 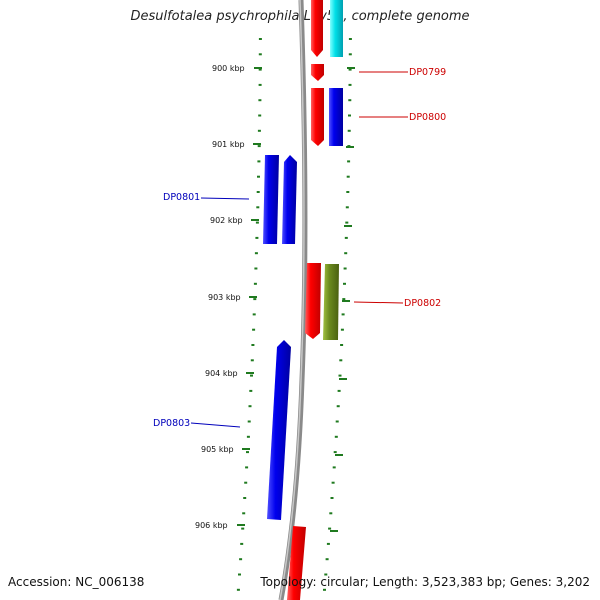 What do you see at coordinates (211, 525) in the screenshot?
I see `kbp-label-906: 906 kbp` at bounding box center [211, 525].